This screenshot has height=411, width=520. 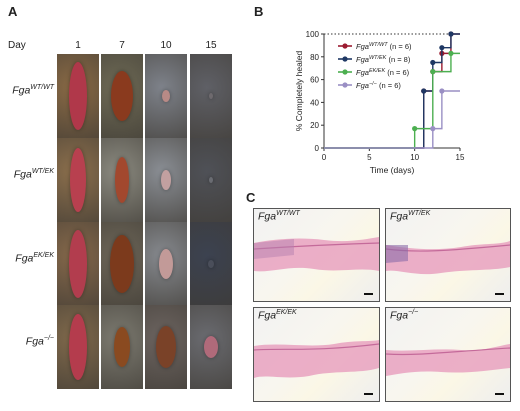 What do you see at coordinates (39, 341) in the screenshot?
I see `genotype-row-label: Fga−/−` at bounding box center [39, 341].